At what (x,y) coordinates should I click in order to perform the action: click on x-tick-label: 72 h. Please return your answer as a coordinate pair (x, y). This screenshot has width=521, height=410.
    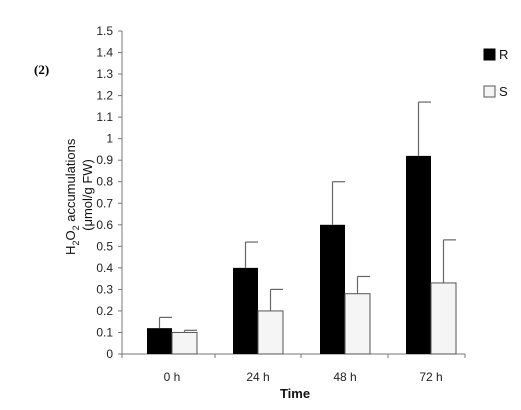
    Looking at the image, I should click on (430, 377).